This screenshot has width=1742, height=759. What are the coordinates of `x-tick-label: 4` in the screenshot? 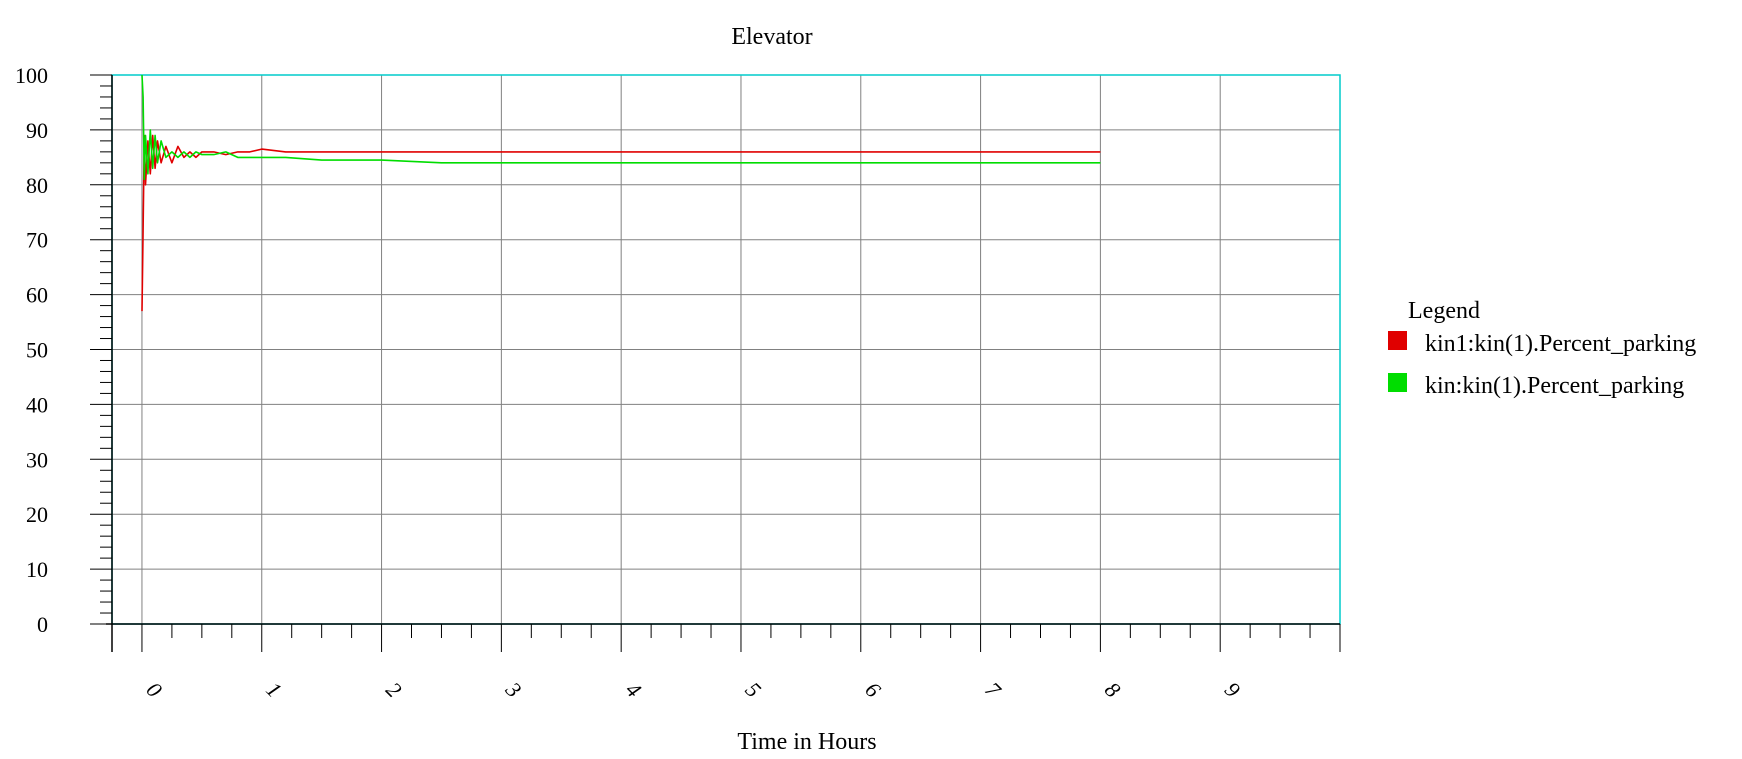 It's located at (633, 689).